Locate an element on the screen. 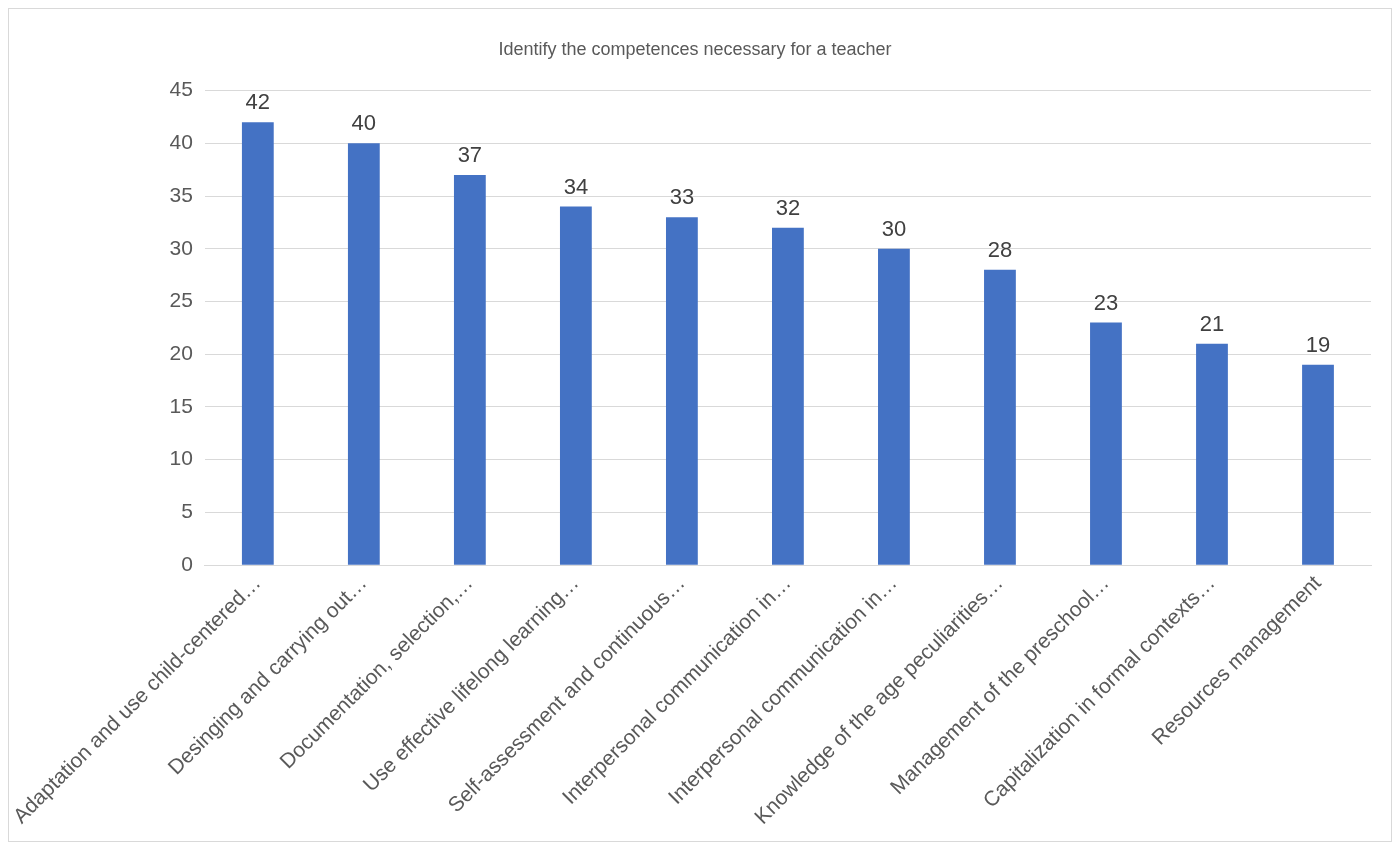  y-tick-label: 45 is located at coordinates (181, 89).